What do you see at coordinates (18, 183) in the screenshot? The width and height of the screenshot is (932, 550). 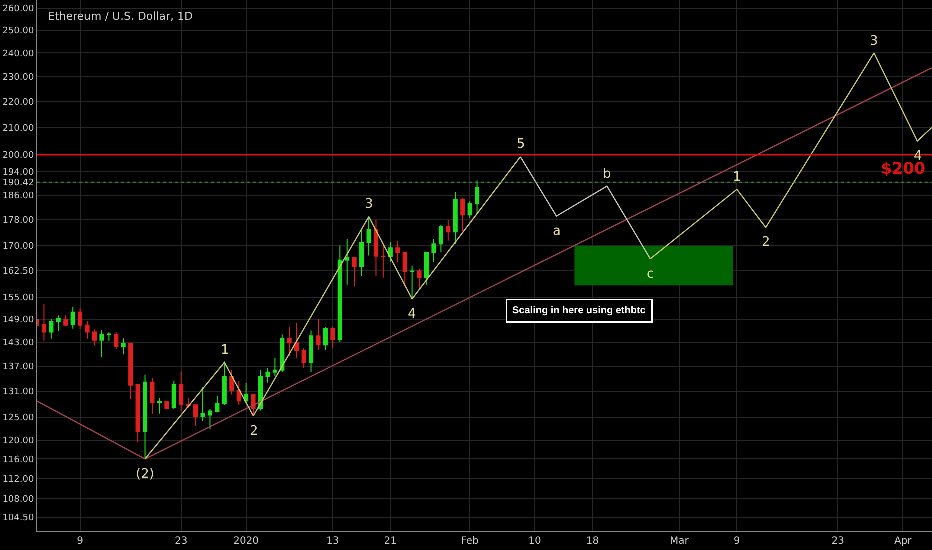 I see `y-tick-label: 190.42` at bounding box center [18, 183].